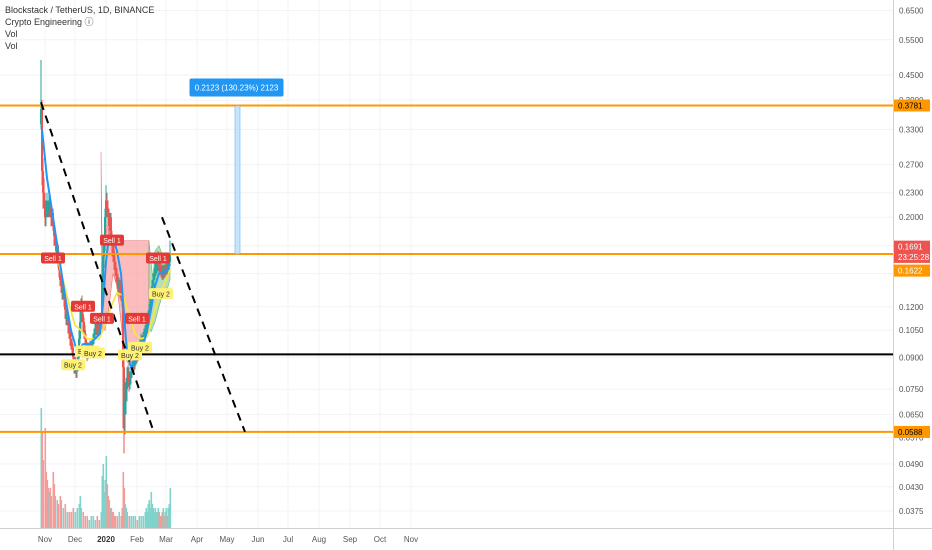 This screenshot has height=550, width=932. Describe the element at coordinates (106, 539) in the screenshot. I see `time-tick-label: 2020` at that location.